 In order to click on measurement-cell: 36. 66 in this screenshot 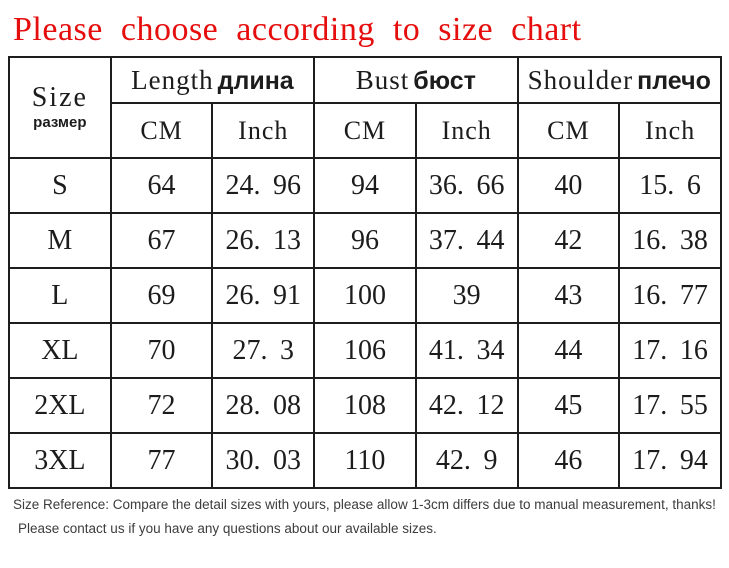, I will do `click(466, 185)`.